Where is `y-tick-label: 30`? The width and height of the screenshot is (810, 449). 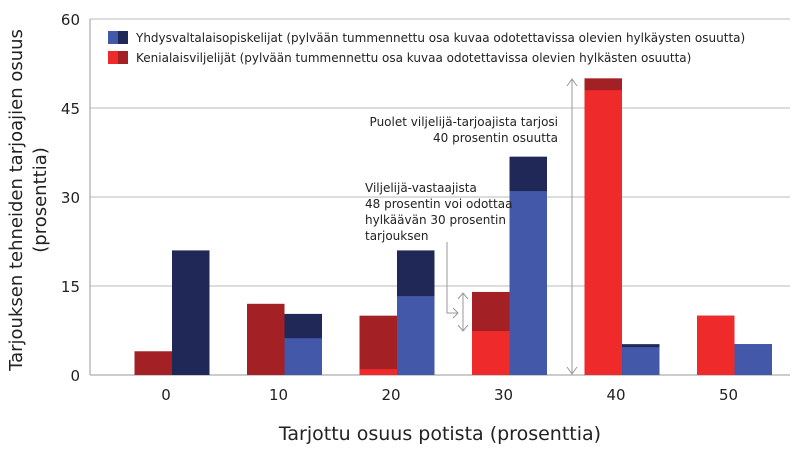 y-tick-label: 30 is located at coordinates (70, 198).